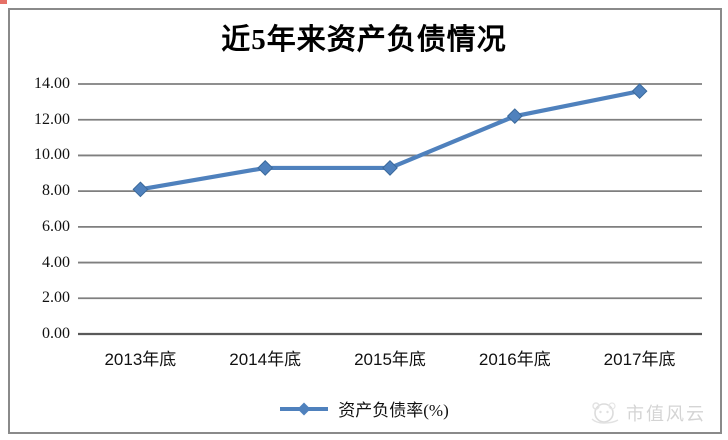 The width and height of the screenshot is (728, 440). What do you see at coordinates (52, 119) in the screenshot?
I see `y-tick-label: 12.00` at bounding box center [52, 119].